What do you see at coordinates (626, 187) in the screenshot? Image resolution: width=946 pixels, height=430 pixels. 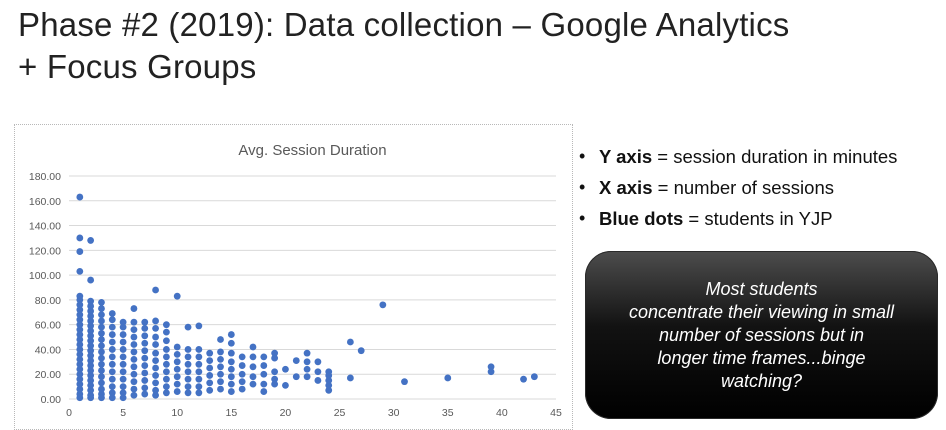 I see `bullet-x-axis-term: X axis` at bounding box center [626, 187].